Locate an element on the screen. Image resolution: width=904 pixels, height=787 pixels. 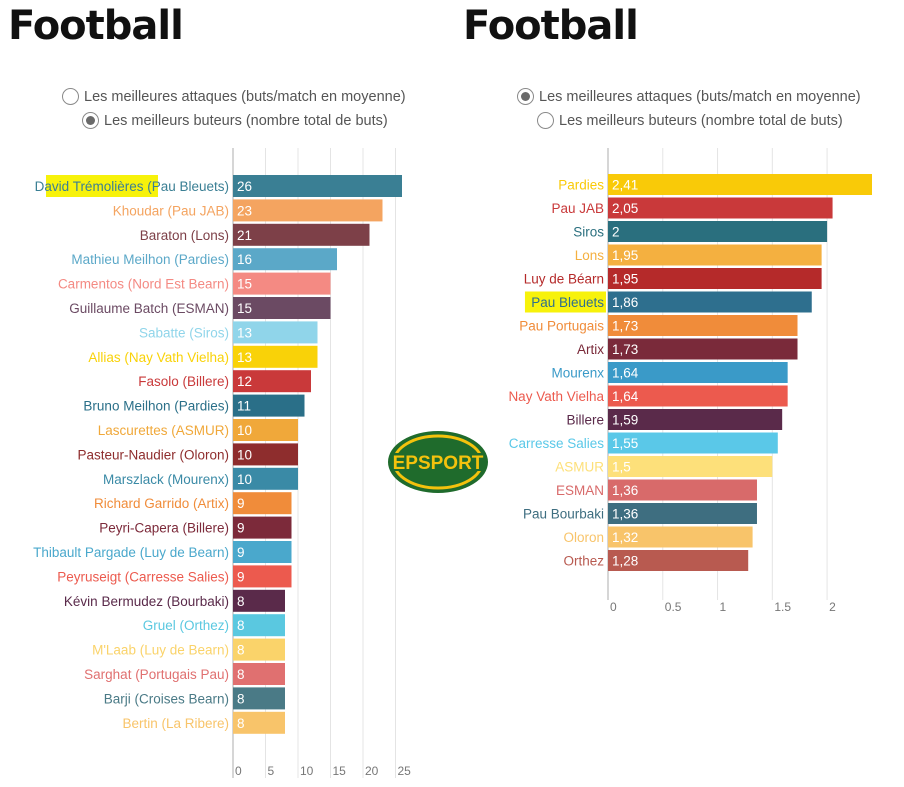
category-label: David Trémolières (Pau Bleuets) is located at coordinates (132, 186).